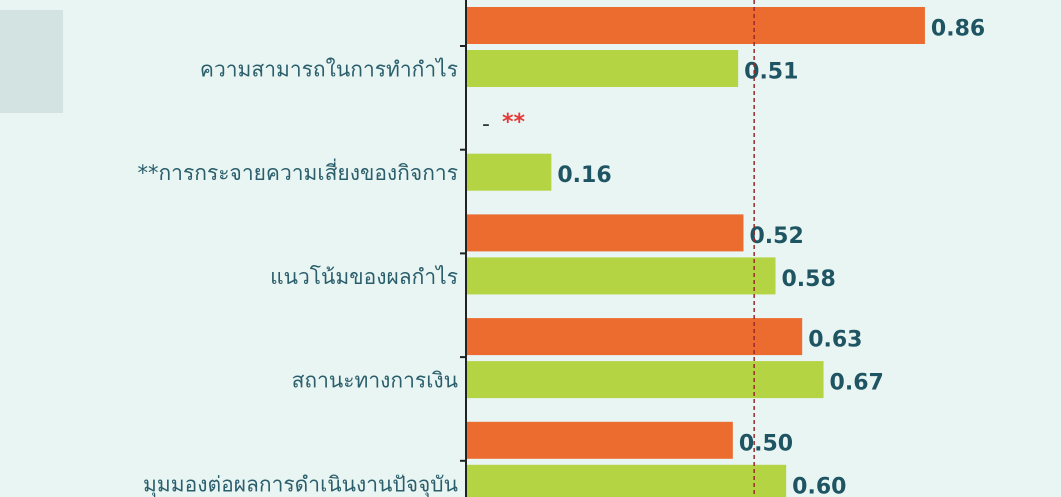  What do you see at coordinates (835, 340) in the screenshot?
I see `value-label: 0.63` at bounding box center [835, 340].